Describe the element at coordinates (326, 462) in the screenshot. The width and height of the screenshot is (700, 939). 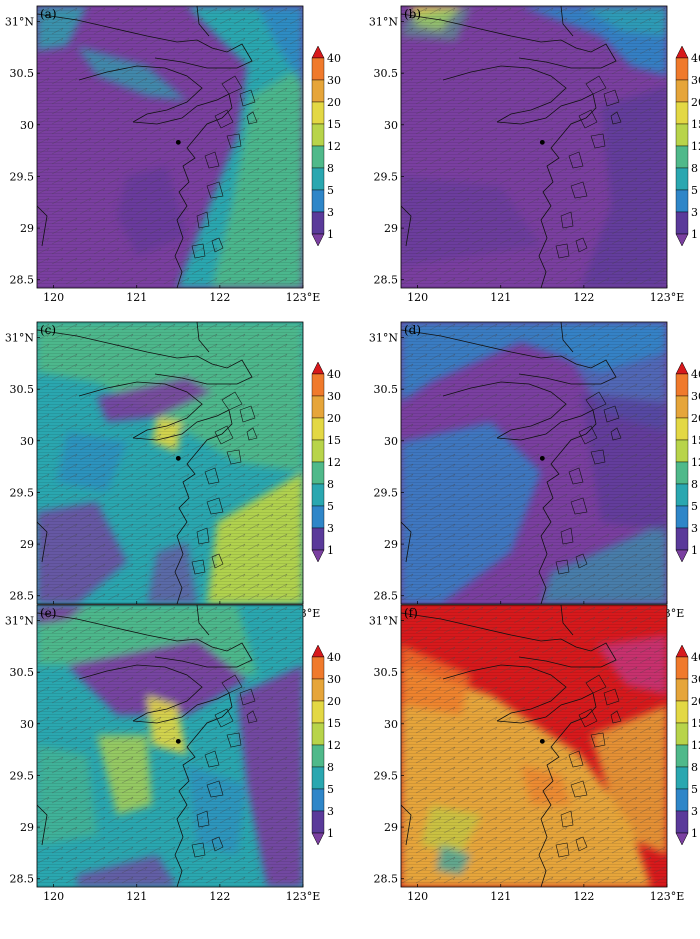
I see `colorbar-c: 40 30 20 15 12 8 5 3 1` at that location.